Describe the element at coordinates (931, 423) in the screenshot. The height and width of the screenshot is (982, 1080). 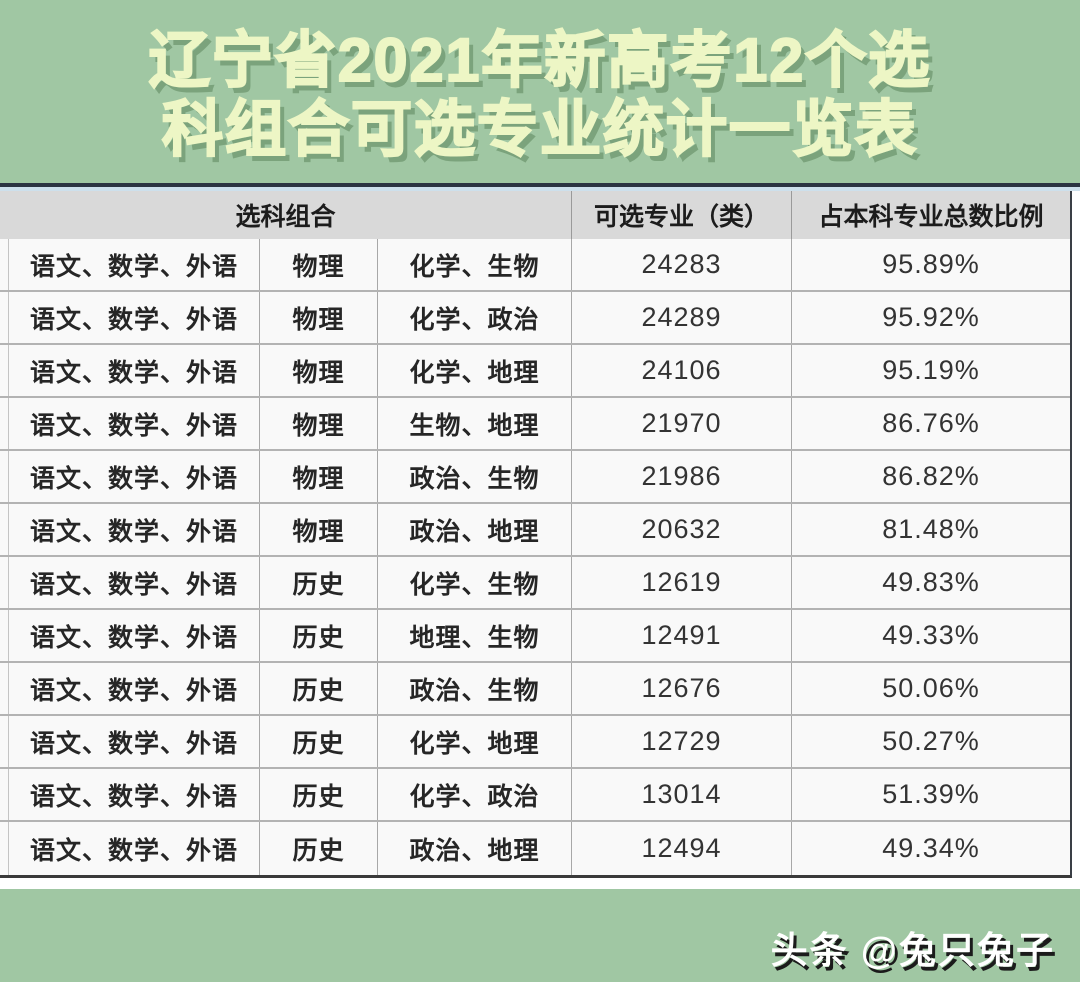
I see `cell-ratio: 86.76%` at that location.